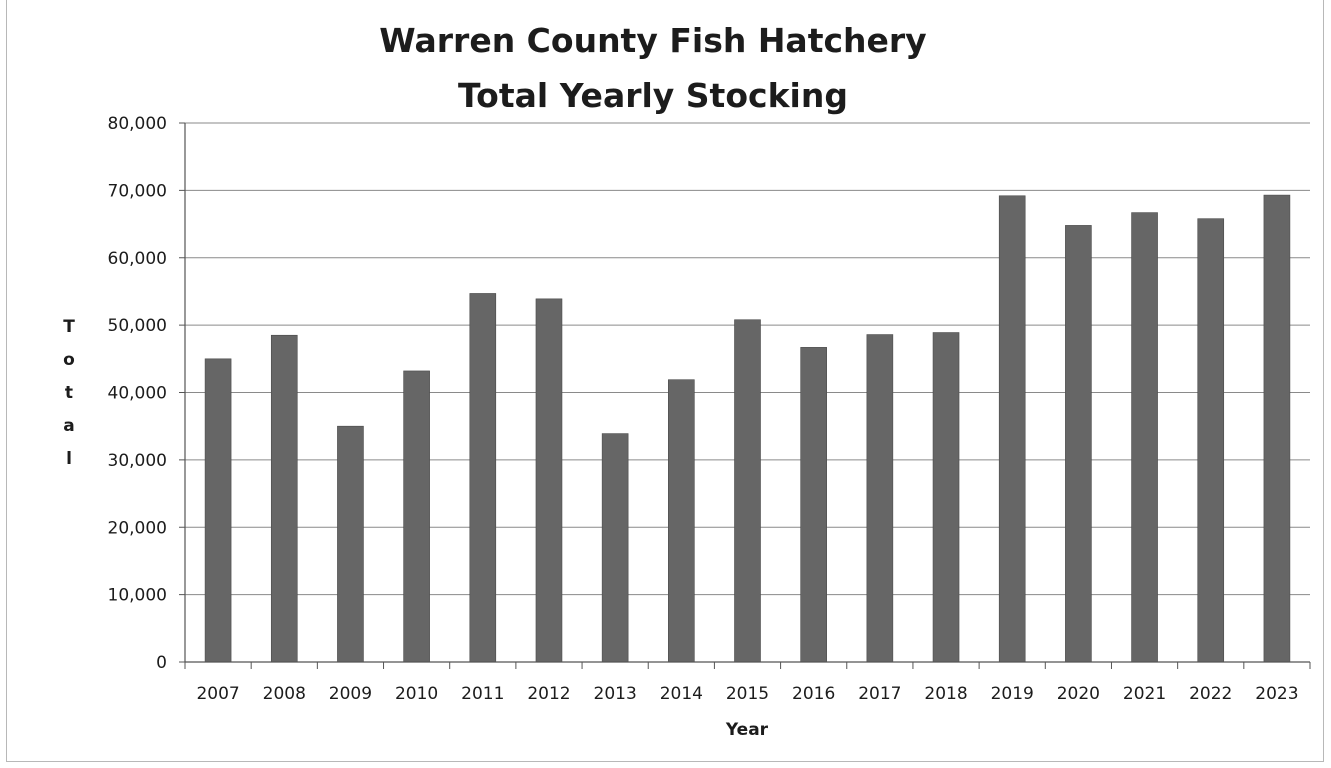  I want to click on y-tick-label: 40,000, so click(137, 394).